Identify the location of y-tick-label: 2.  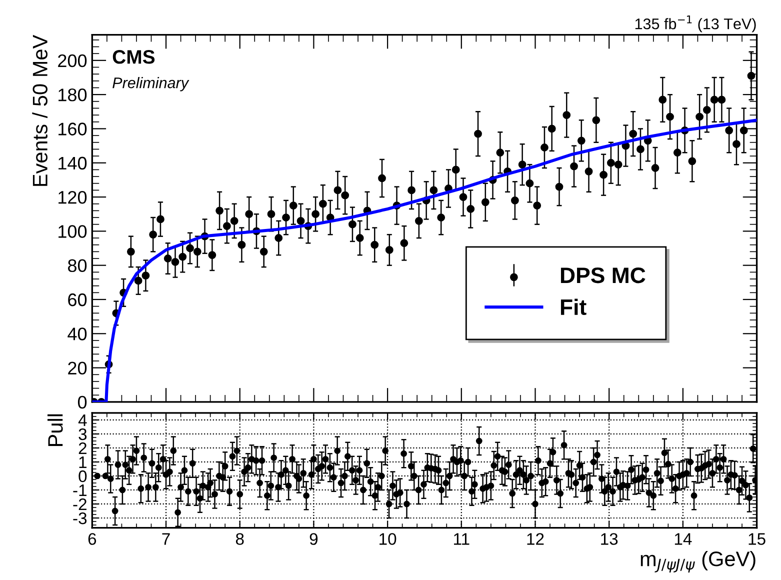
(82, 448).